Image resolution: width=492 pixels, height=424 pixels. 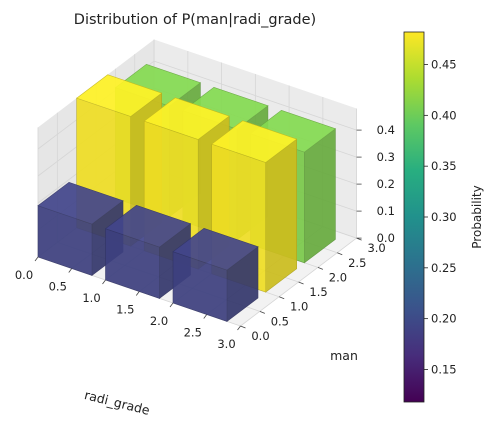 What do you see at coordinates (24, 275) in the screenshot?
I see `x-tick-label: 0.0` at bounding box center [24, 275].